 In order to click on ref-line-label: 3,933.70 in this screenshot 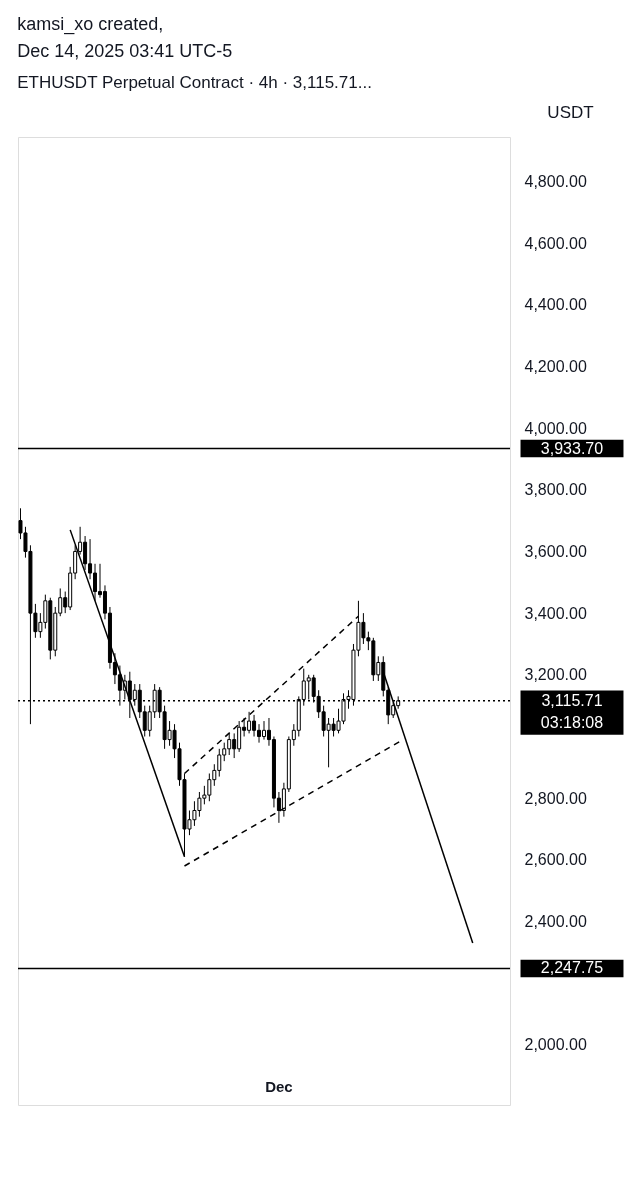, I will do `click(572, 448)`.